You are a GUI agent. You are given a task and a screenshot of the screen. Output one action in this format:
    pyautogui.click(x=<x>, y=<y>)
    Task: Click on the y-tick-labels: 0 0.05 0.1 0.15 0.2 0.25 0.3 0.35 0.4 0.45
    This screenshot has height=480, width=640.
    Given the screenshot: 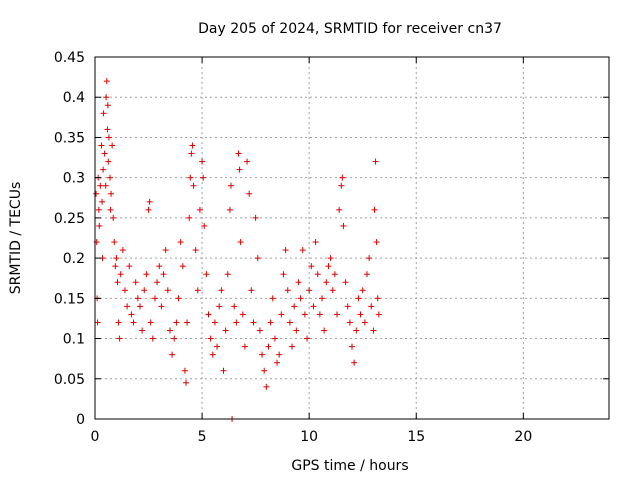 What is the action you would take?
    pyautogui.click(x=69, y=239)
    